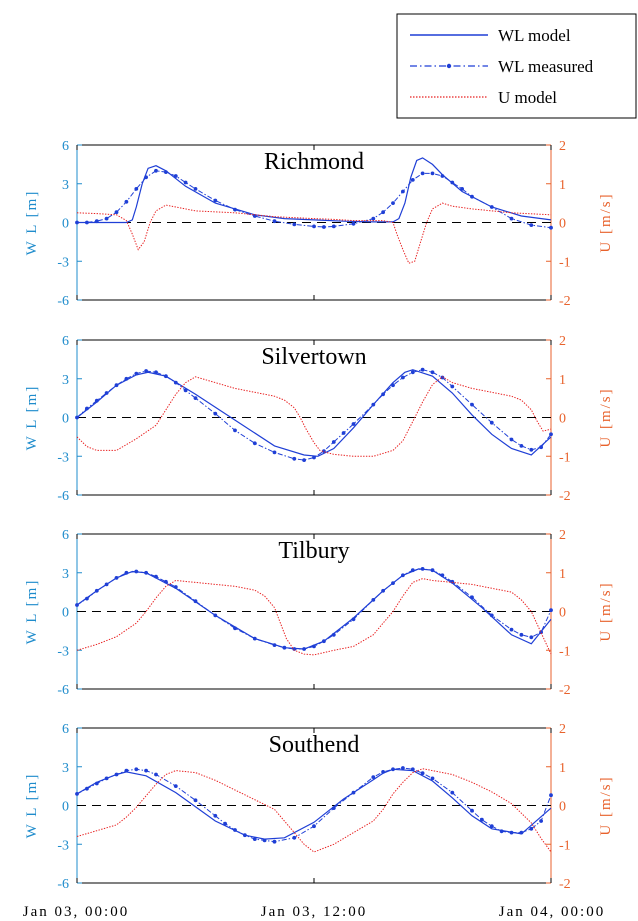 Image resolution: width=638 pixels, height=921 pixels. Describe the element at coordinates (63, 845) in the screenshot. I see `left-tick-label: -3` at that location.